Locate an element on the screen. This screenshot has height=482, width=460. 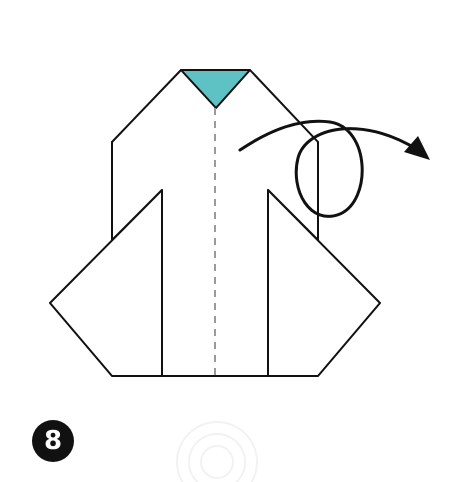
left-lower-flap is located at coordinates (106, 283).